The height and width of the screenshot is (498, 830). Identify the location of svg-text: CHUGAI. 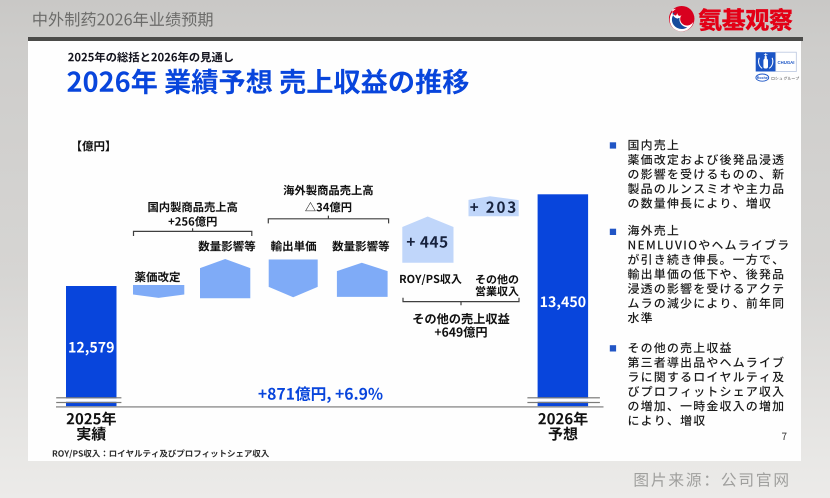
(786, 62).